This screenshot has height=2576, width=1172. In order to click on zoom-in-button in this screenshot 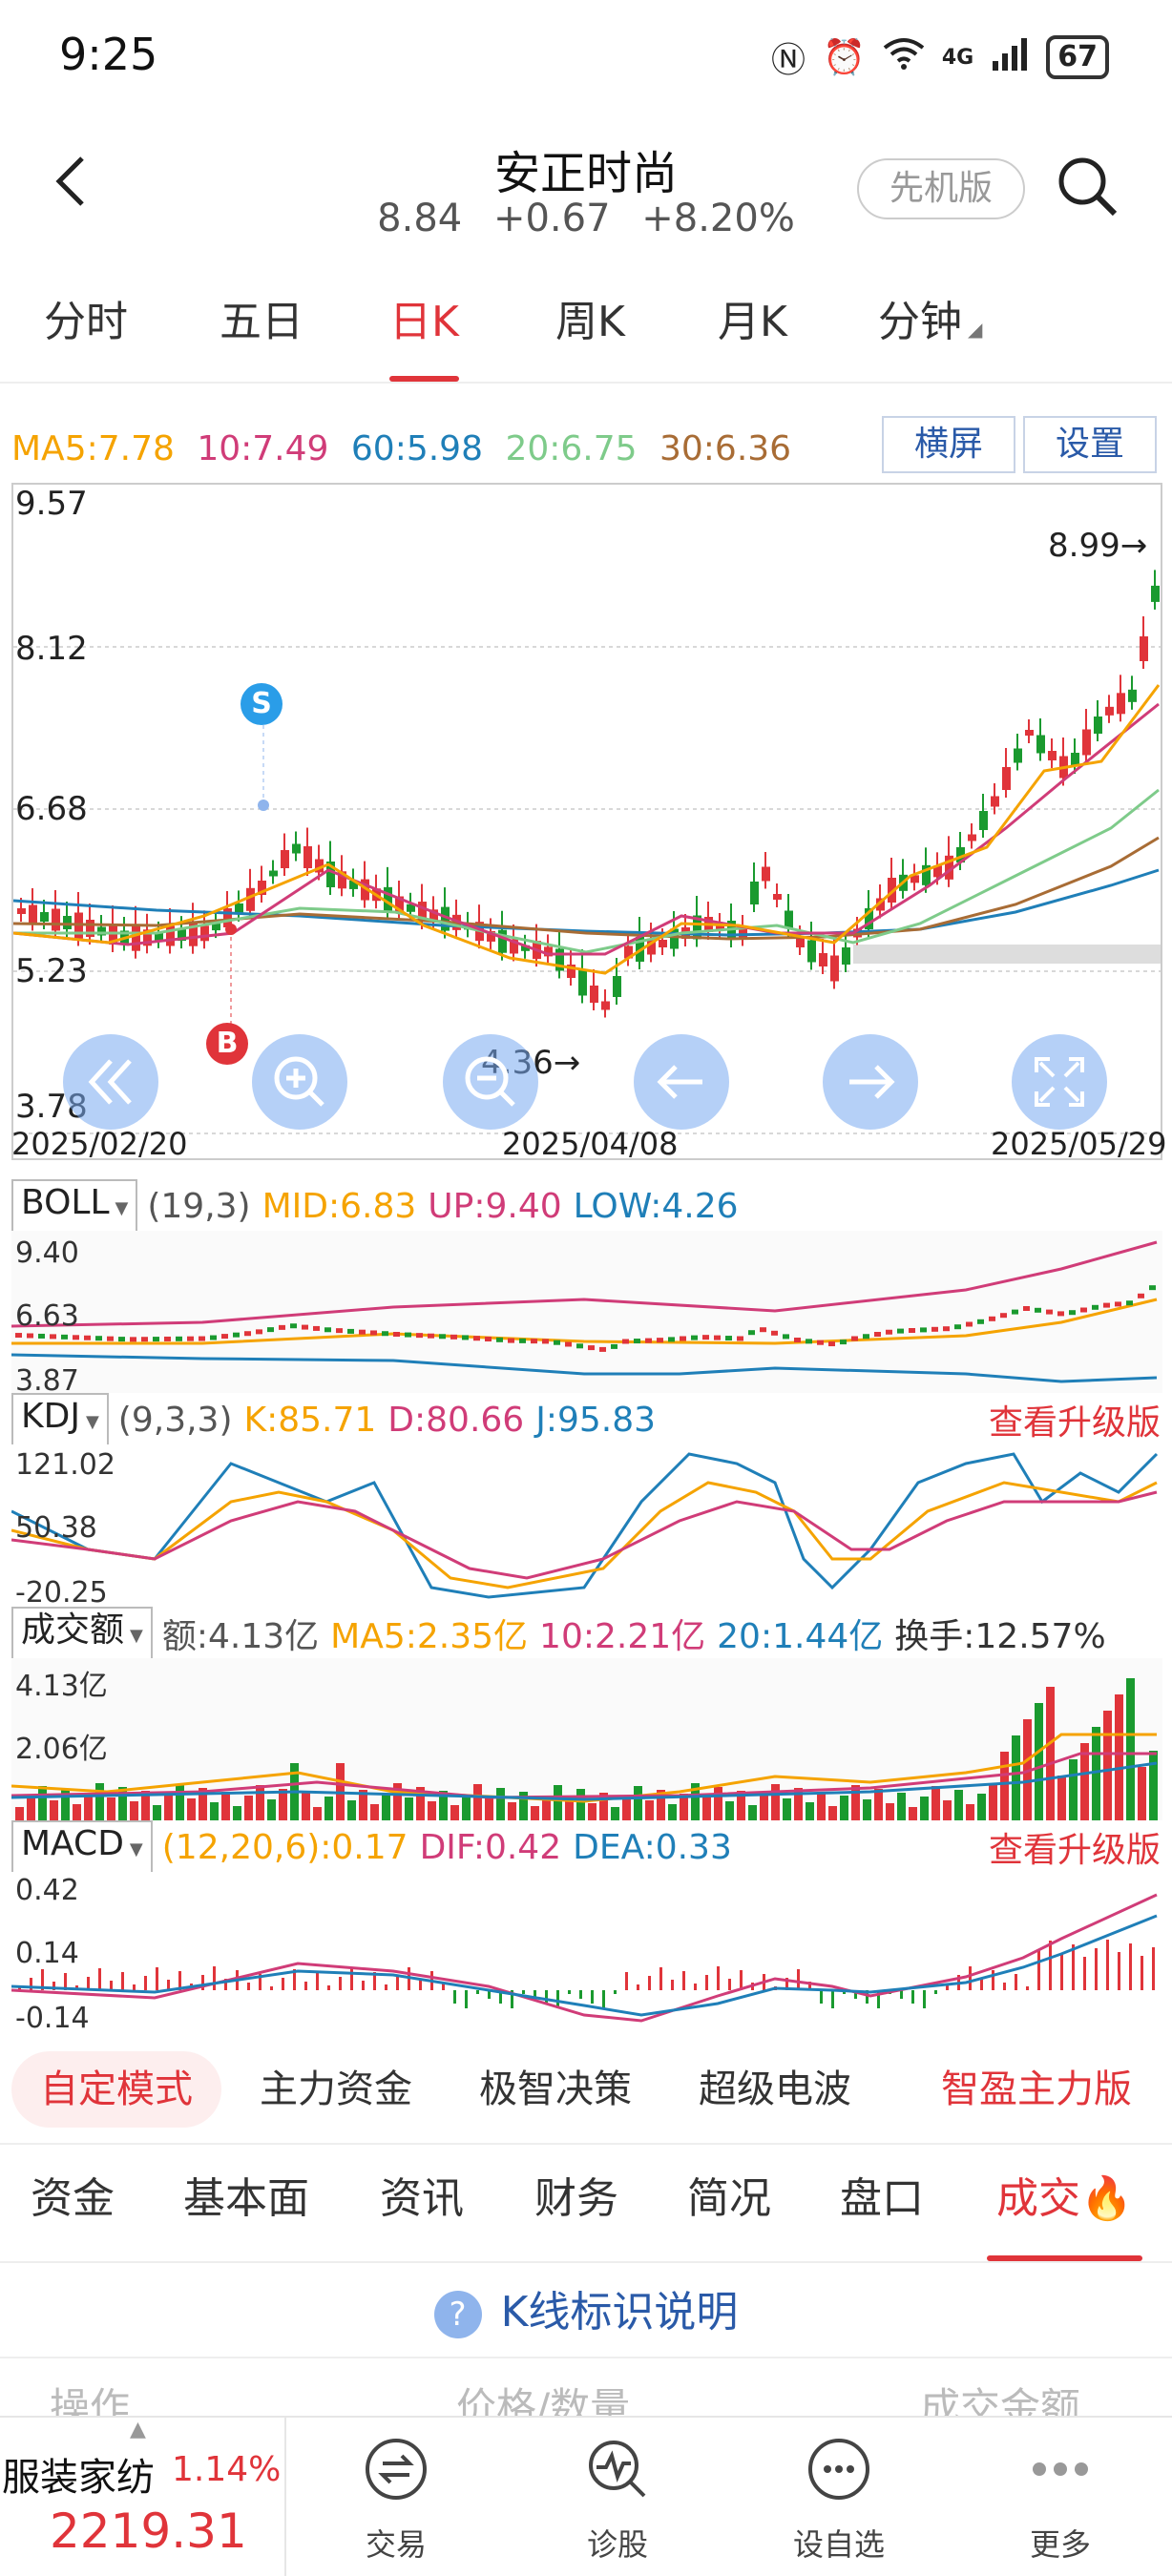, I will do `click(299, 1082)`.